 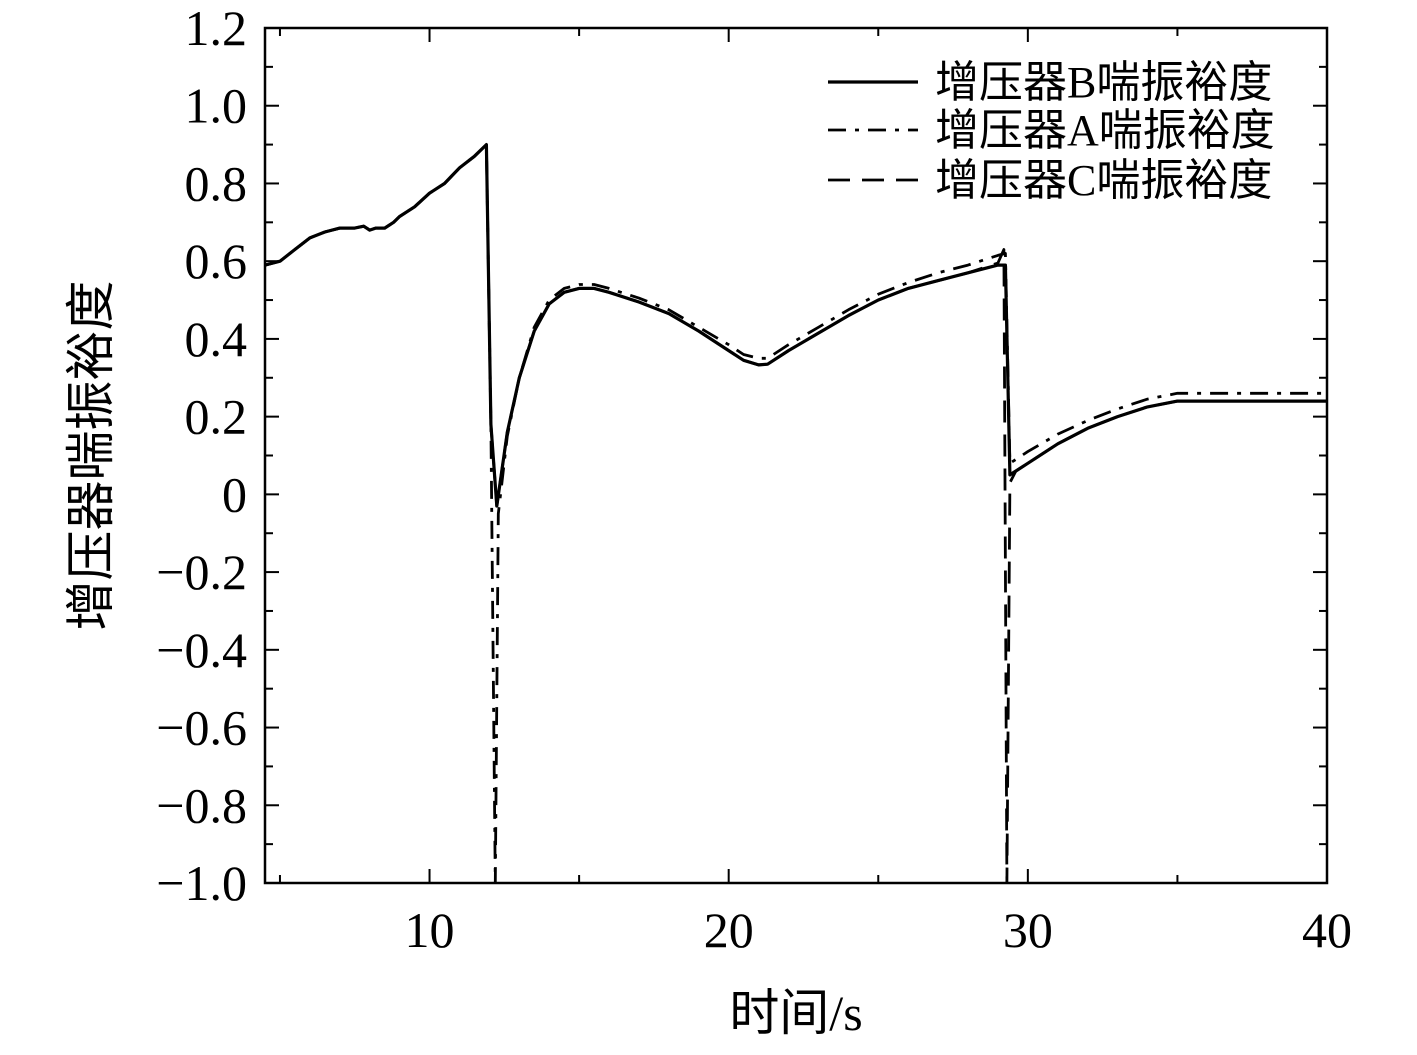 What do you see at coordinates (1103, 82) in the screenshot?
I see `legend-label-series-b: 增压器B喘振裕度` at bounding box center [1103, 82].